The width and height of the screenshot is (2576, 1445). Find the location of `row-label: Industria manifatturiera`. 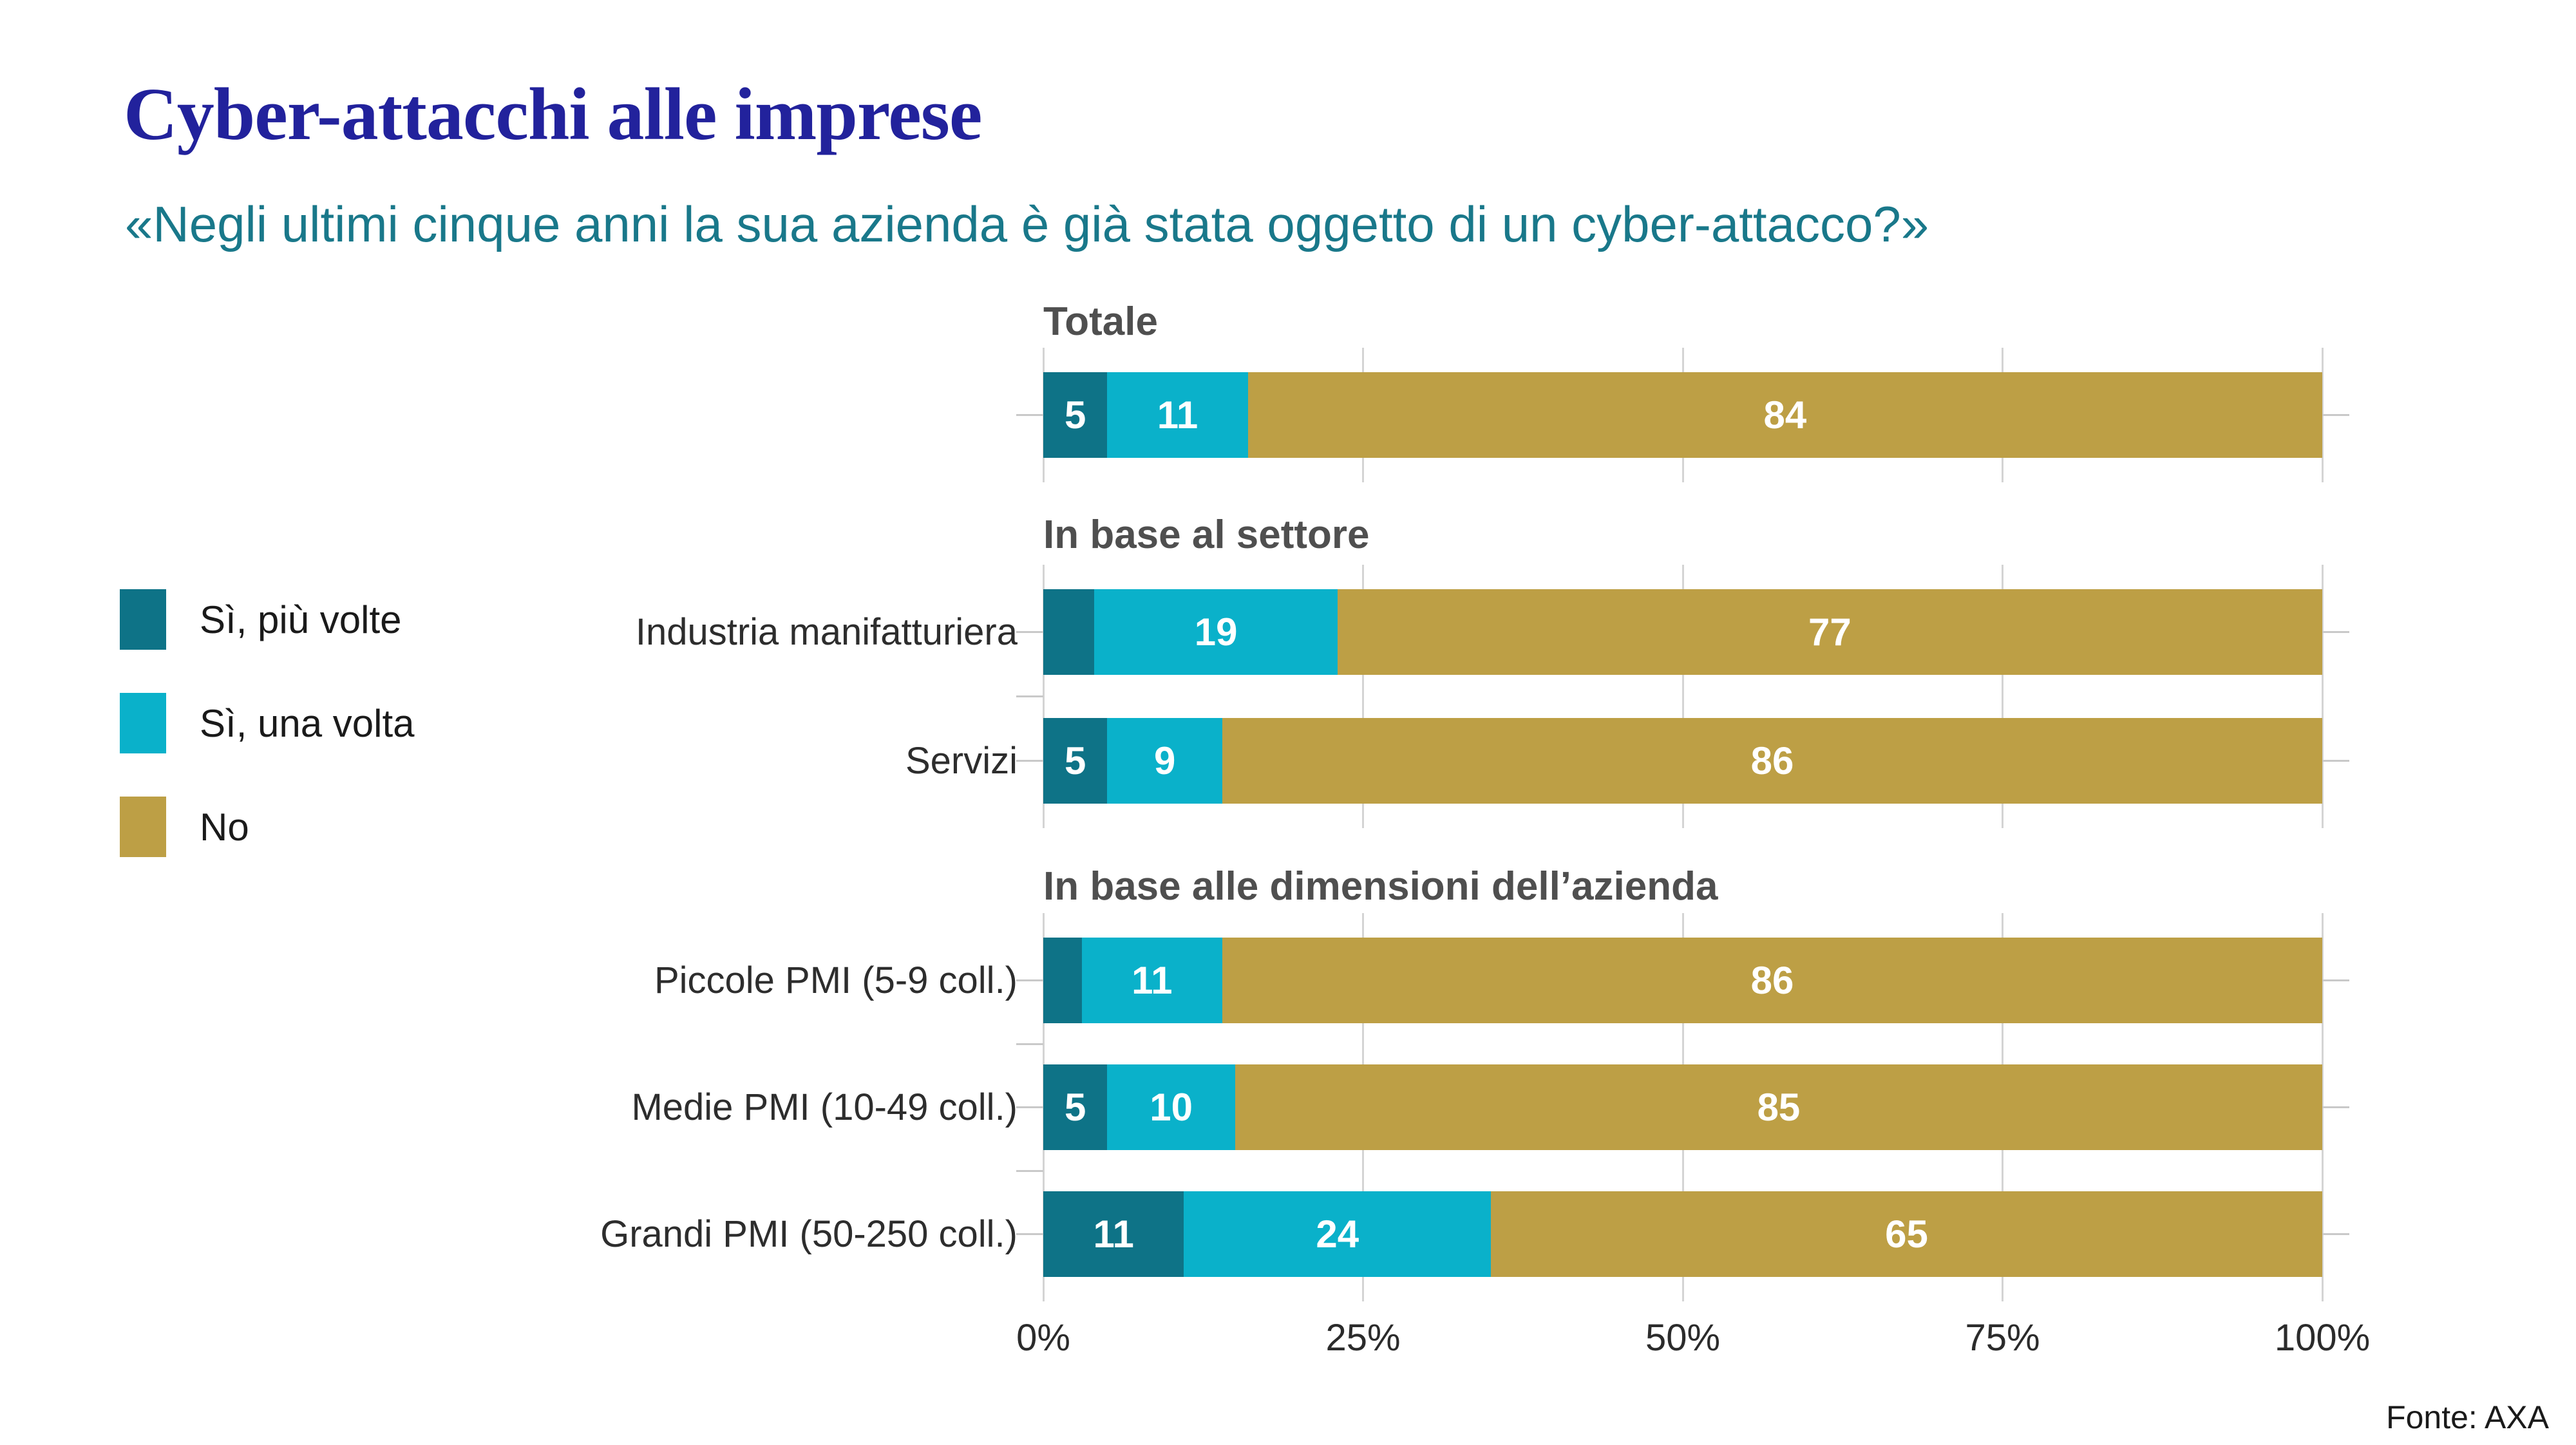

row-label: Industria manifatturiera is located at coordinates (826, 631).